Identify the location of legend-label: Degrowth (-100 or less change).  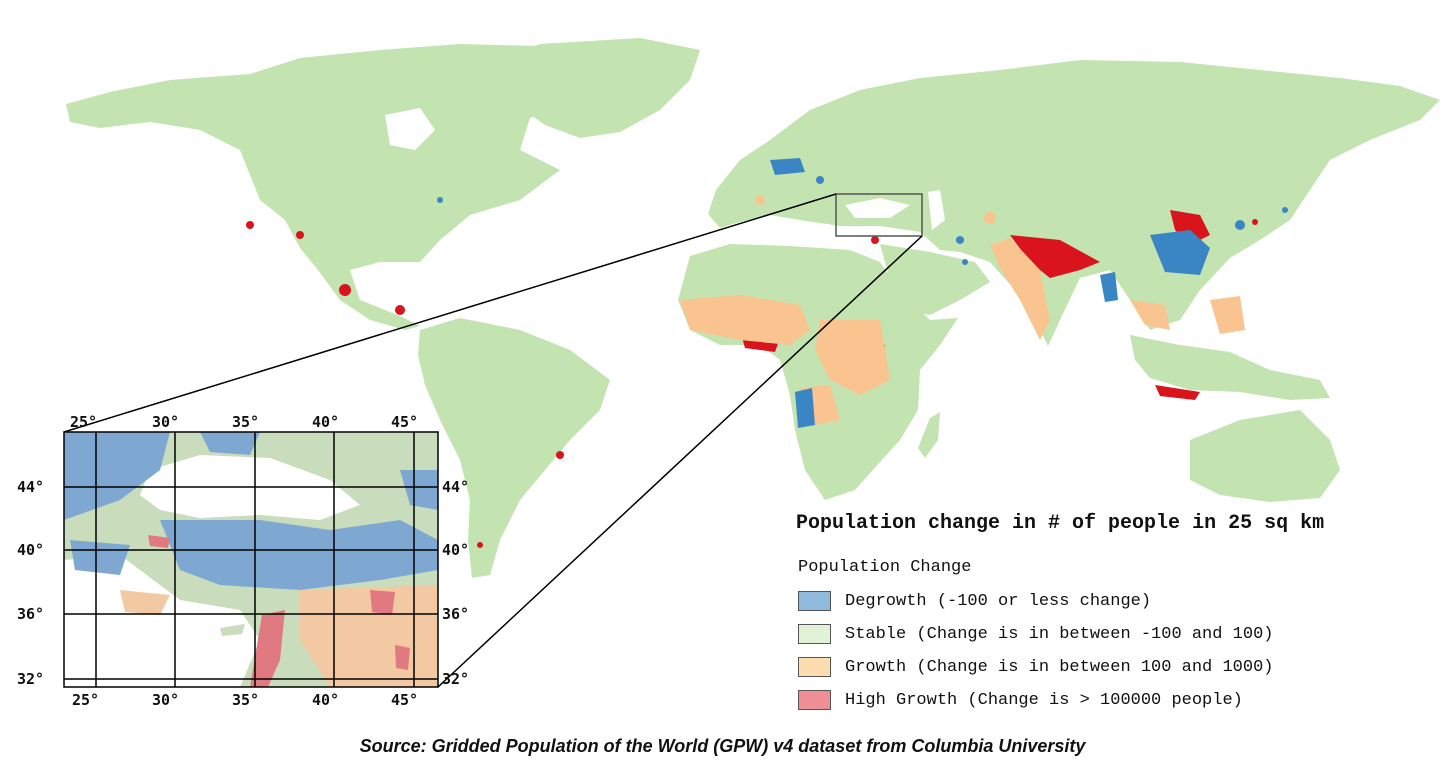
(998, 601).